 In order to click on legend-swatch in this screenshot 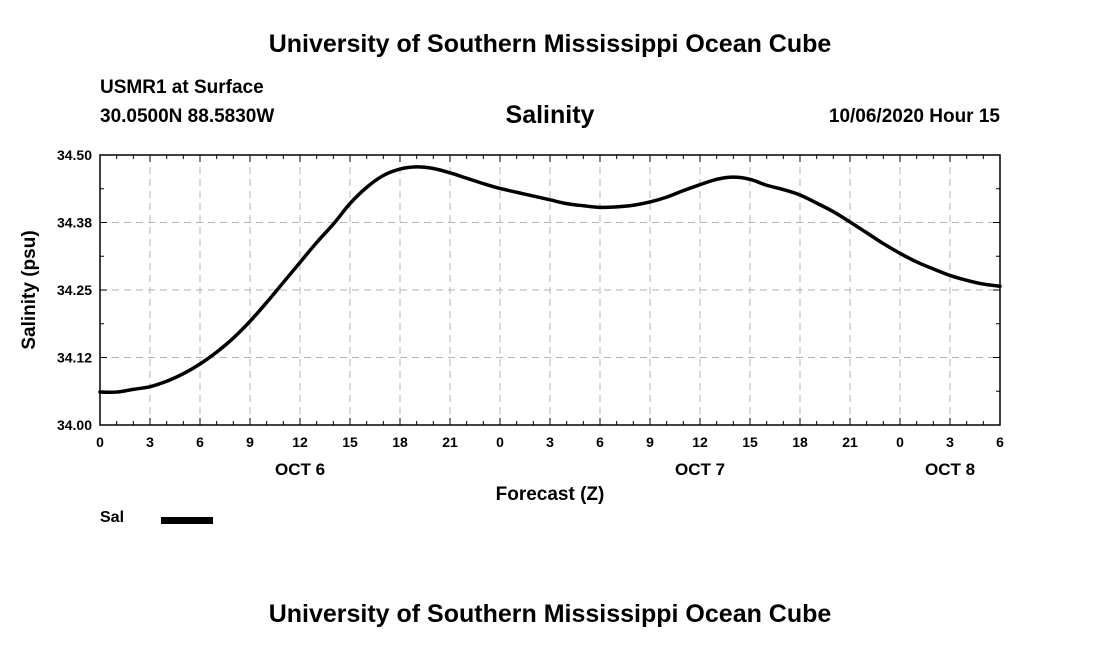, I will do `click(187, 520)`.